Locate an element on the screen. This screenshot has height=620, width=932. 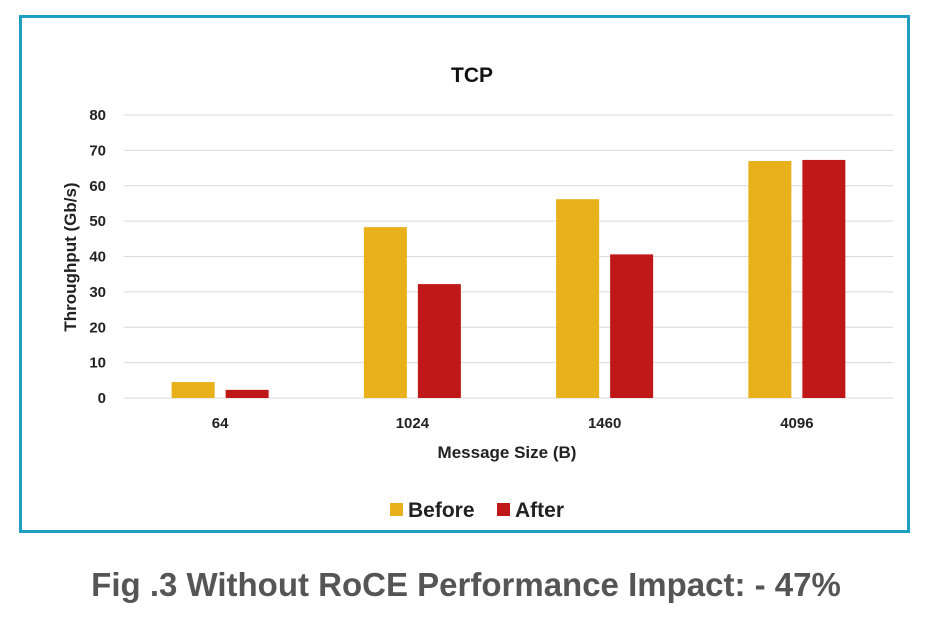
legend-label-after: After is located at coordinates (539, 510).